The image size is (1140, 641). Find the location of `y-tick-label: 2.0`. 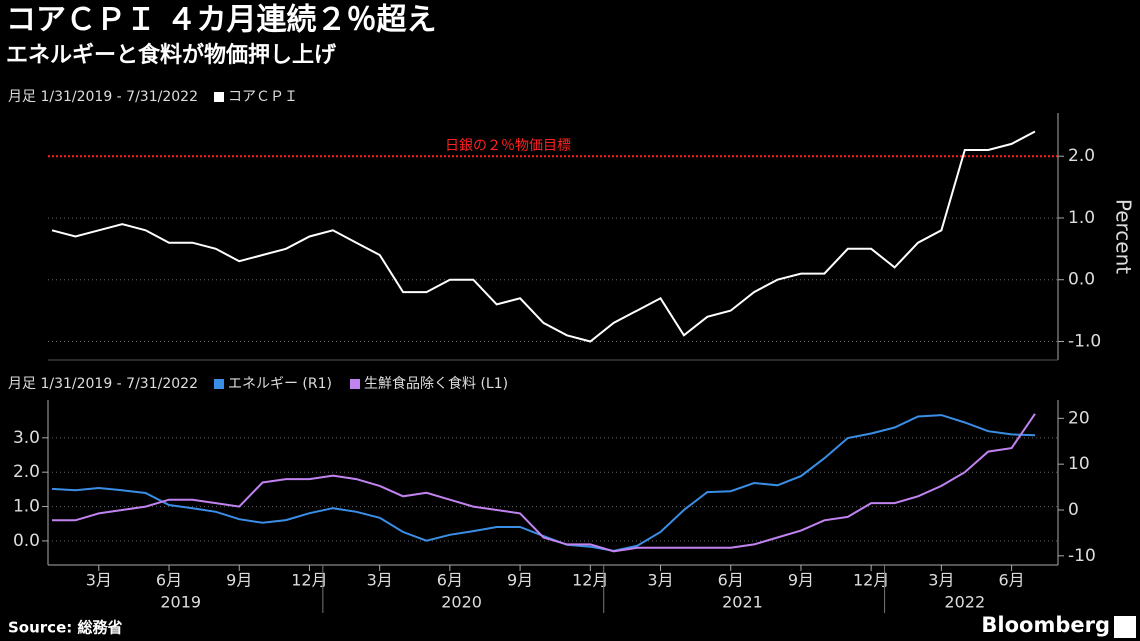

y-tick-label: 2.0 is located at coordinates (26, 472).